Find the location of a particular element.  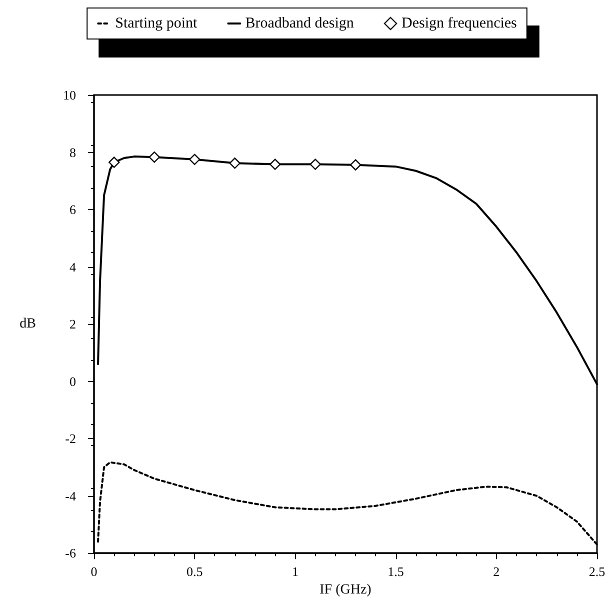

y-tick-label: -2 is located at coordinates (70, 438).